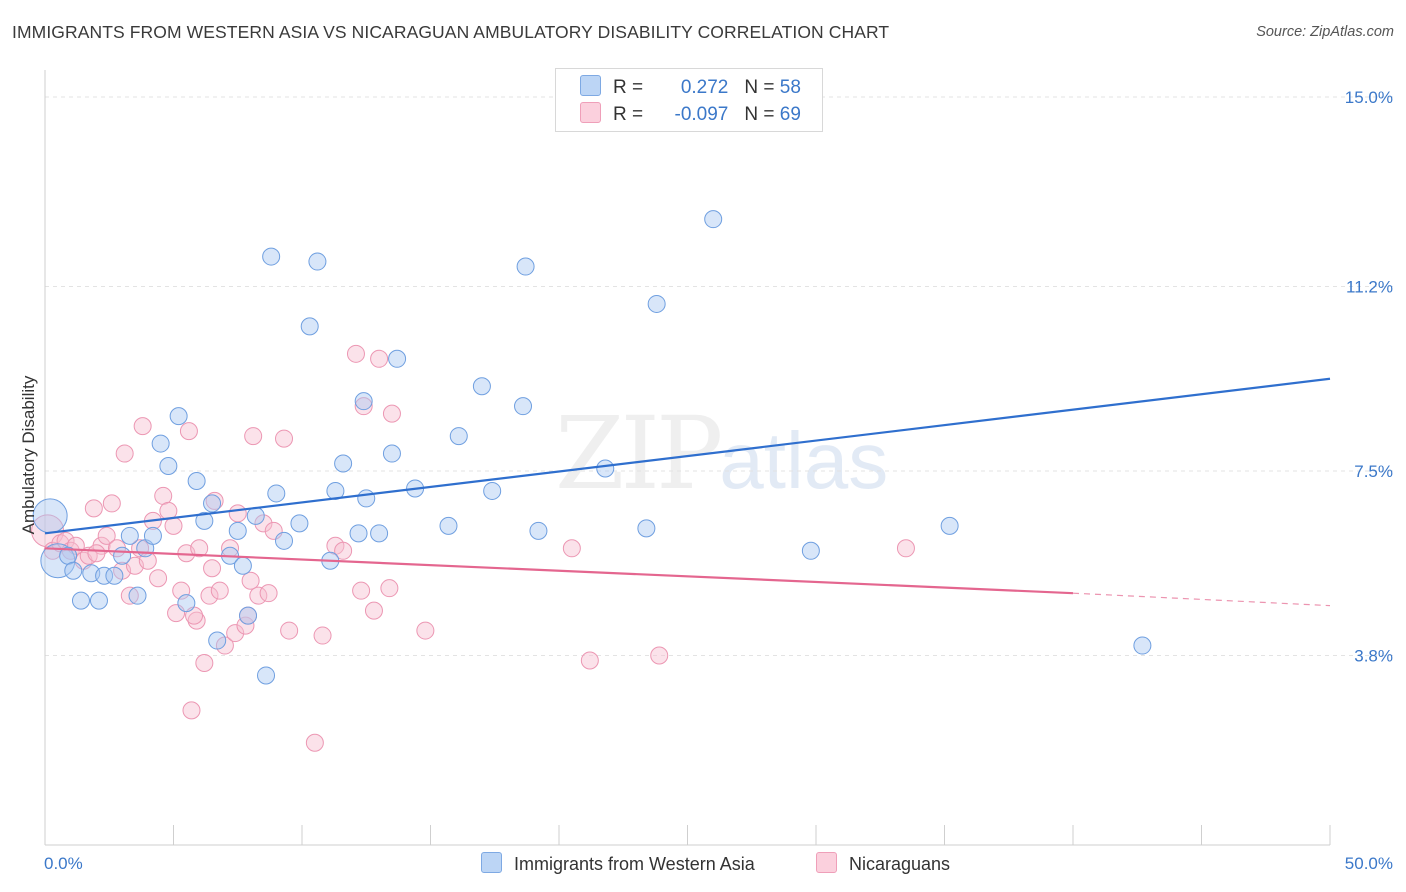  What do you see at coordinates (28, 454) in the screenshot?
I see `y-axis-label: Ambulatory Disability` at bounding box center [28, 454].